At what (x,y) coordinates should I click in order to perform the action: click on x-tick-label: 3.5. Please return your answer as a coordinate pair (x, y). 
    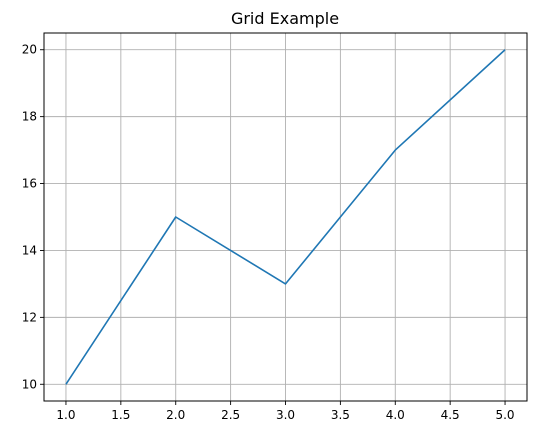
    Looking at the image, I should click on (340, 415).